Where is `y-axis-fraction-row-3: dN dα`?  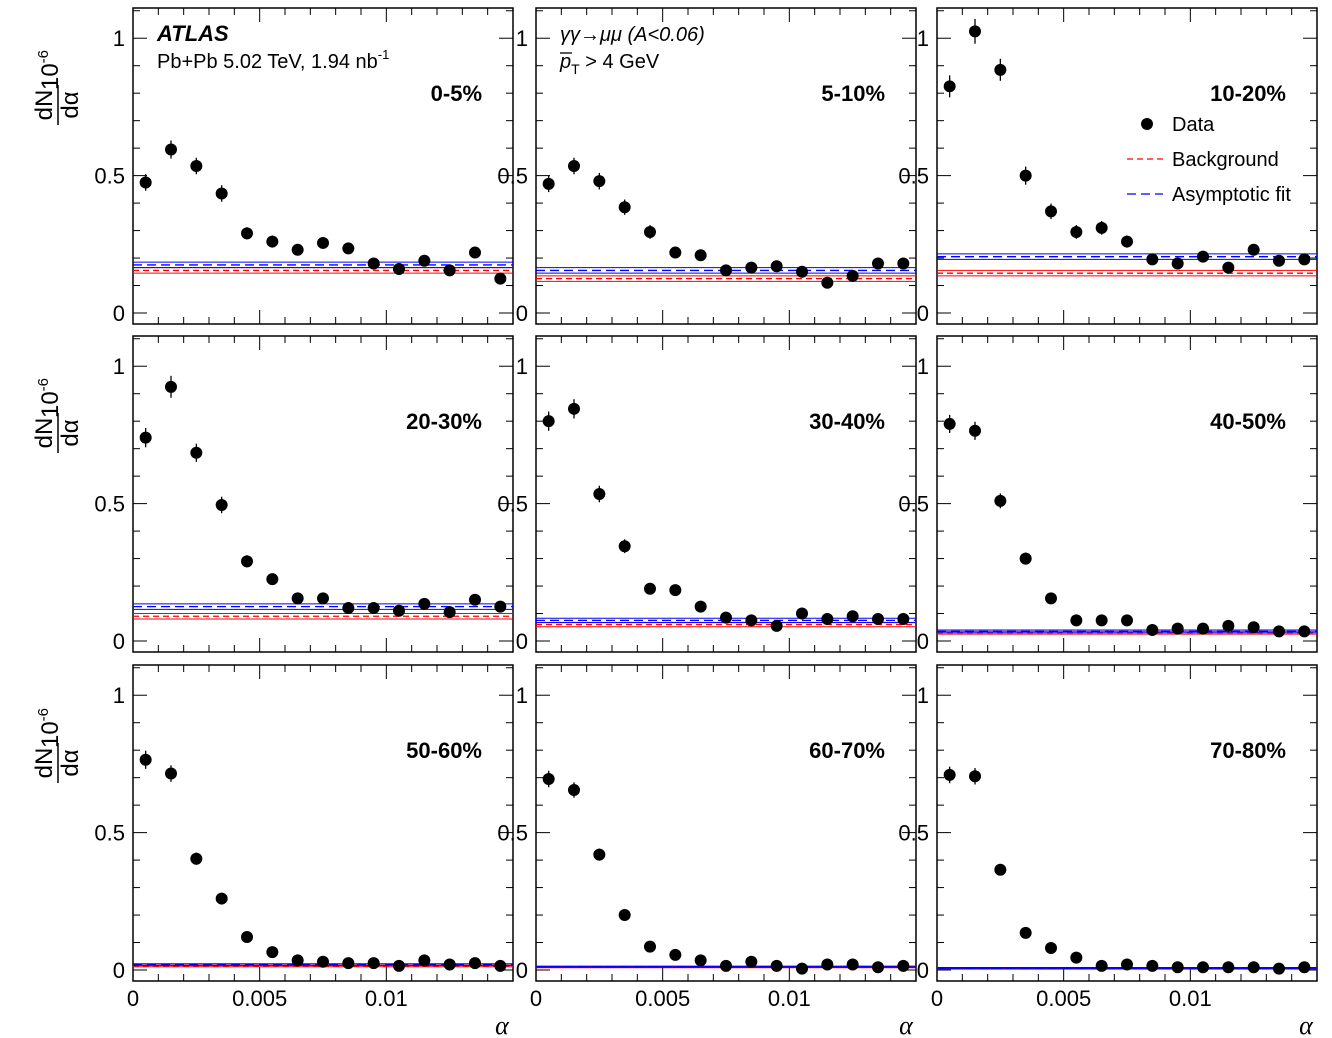
y-axis-fraction-row-3: dN dα is located at coordinates (57, 763).